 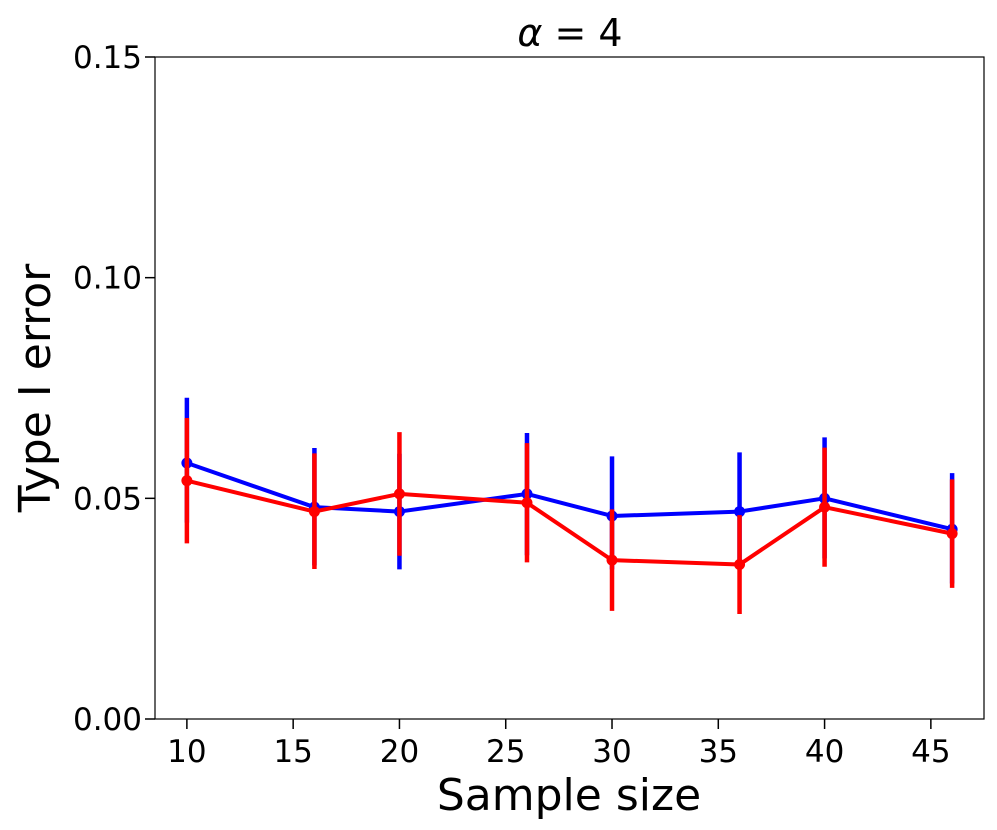 I want to click on x-tick-label: 45, so click(x=930, y=752).